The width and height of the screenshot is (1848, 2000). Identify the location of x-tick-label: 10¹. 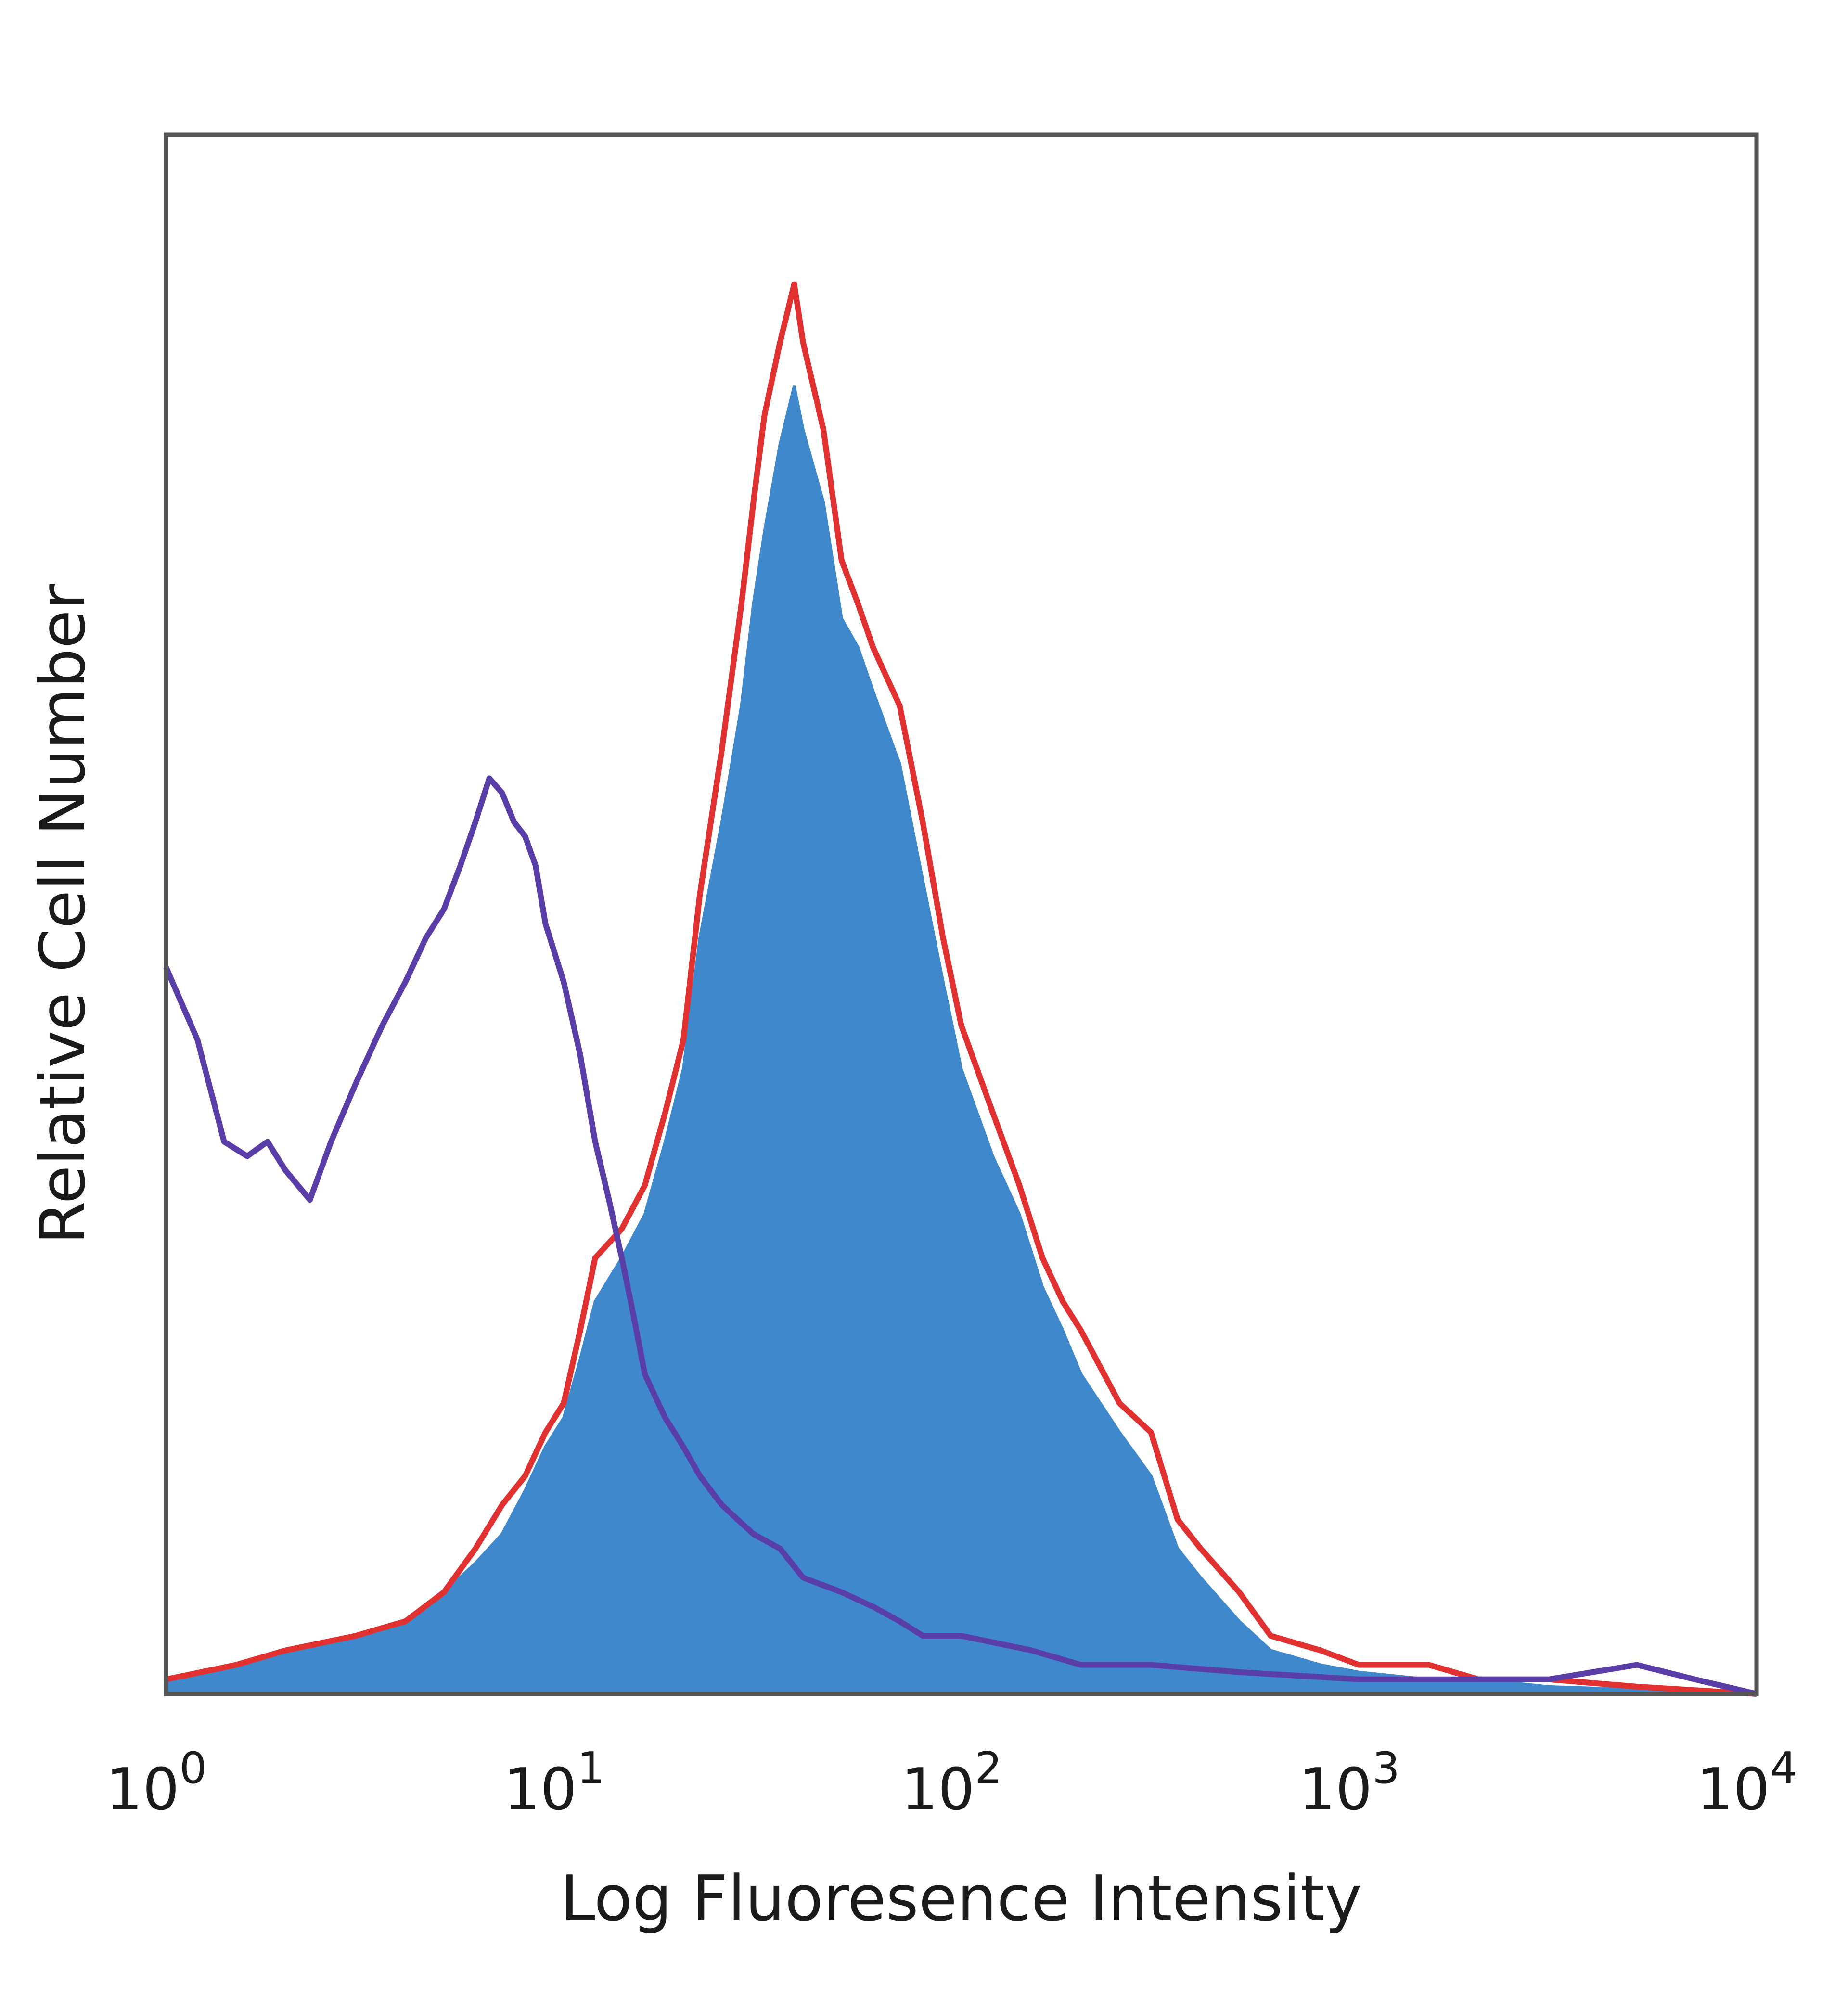
(553, 1783).